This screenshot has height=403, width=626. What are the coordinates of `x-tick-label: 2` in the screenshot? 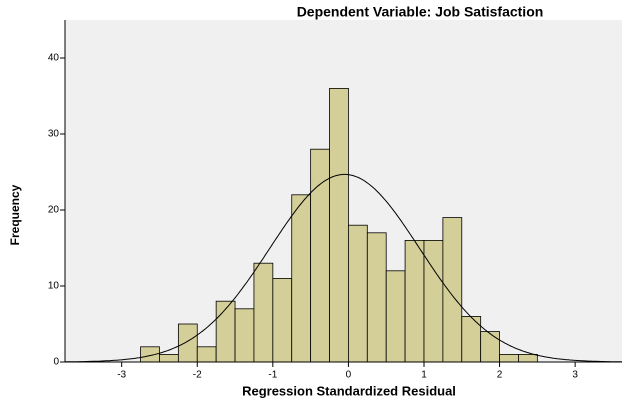 It's located at (500, 375).